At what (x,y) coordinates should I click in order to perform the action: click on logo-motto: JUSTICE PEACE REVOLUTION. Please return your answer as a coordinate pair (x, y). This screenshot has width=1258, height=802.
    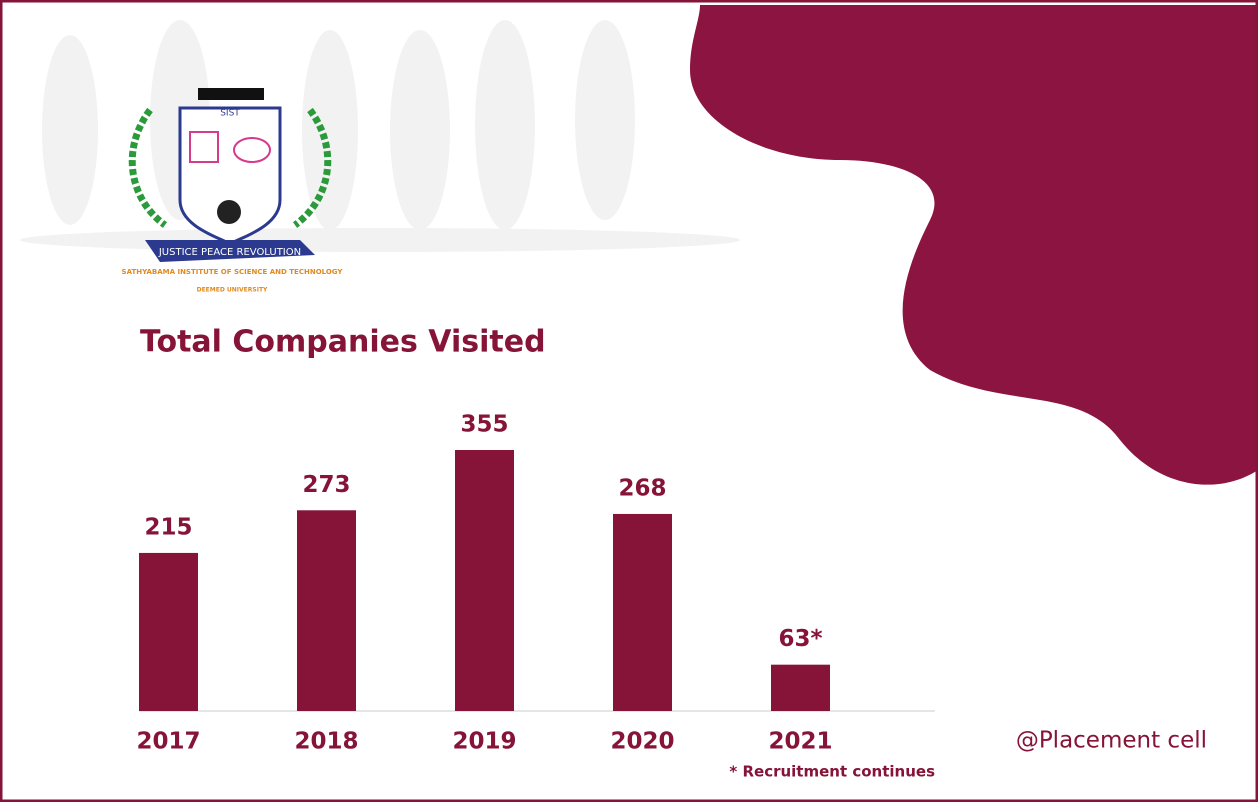
    Looking at the image, I should click on (229, 252).